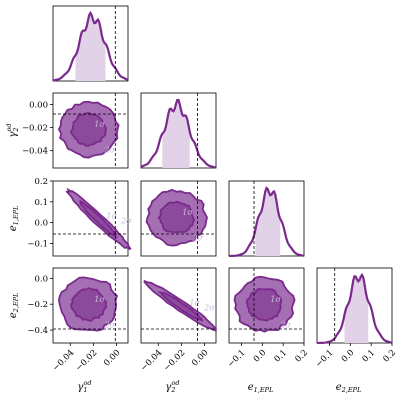 Image resolution: width=407 pixels, height=400 pixels. What do you see at coordinates (35, 152) in the screenshot?
I see `y-tick-label: −0.04` at bounding box center [35, 152].